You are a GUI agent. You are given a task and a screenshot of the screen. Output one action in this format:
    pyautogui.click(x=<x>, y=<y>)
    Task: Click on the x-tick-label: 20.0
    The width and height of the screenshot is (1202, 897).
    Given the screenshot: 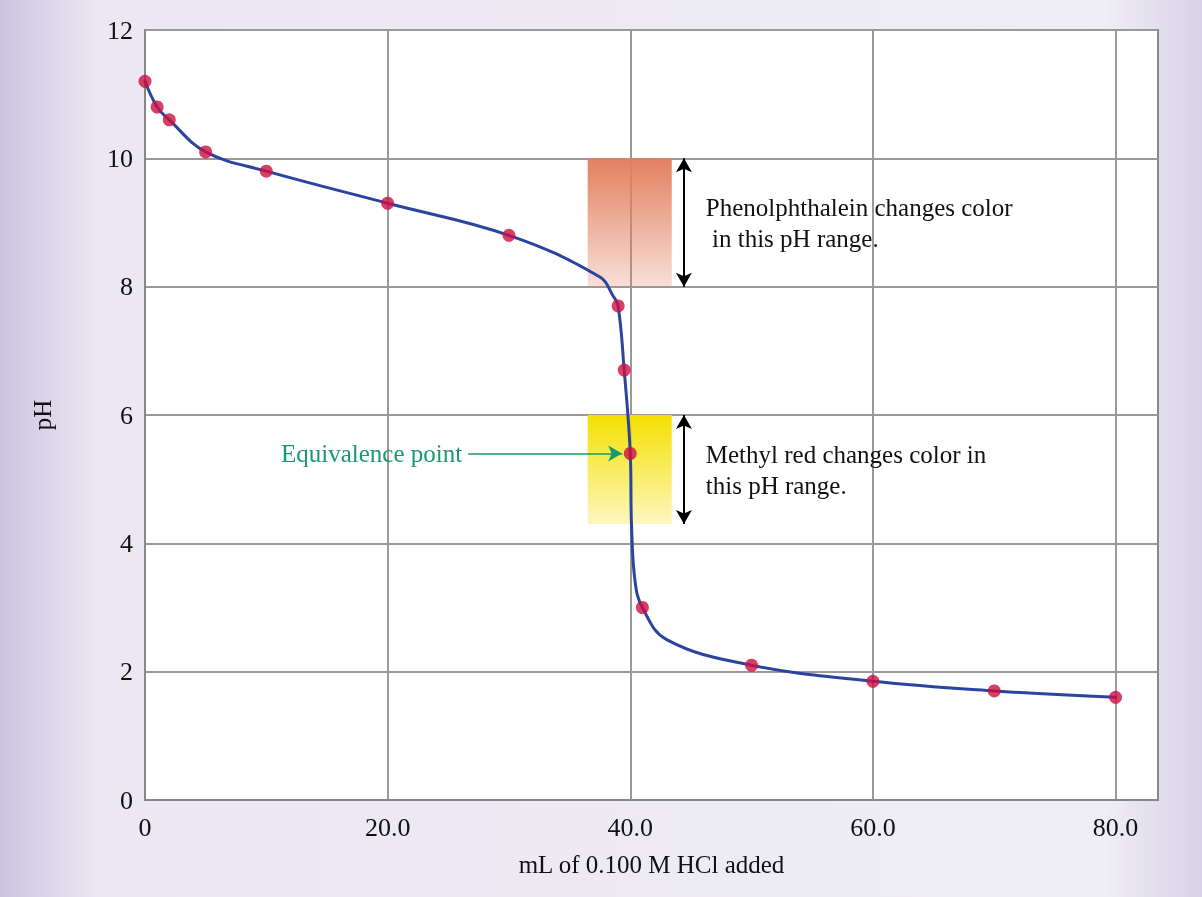 What is the action you would take?
    pyautogui.click(x=387, y=827)
    